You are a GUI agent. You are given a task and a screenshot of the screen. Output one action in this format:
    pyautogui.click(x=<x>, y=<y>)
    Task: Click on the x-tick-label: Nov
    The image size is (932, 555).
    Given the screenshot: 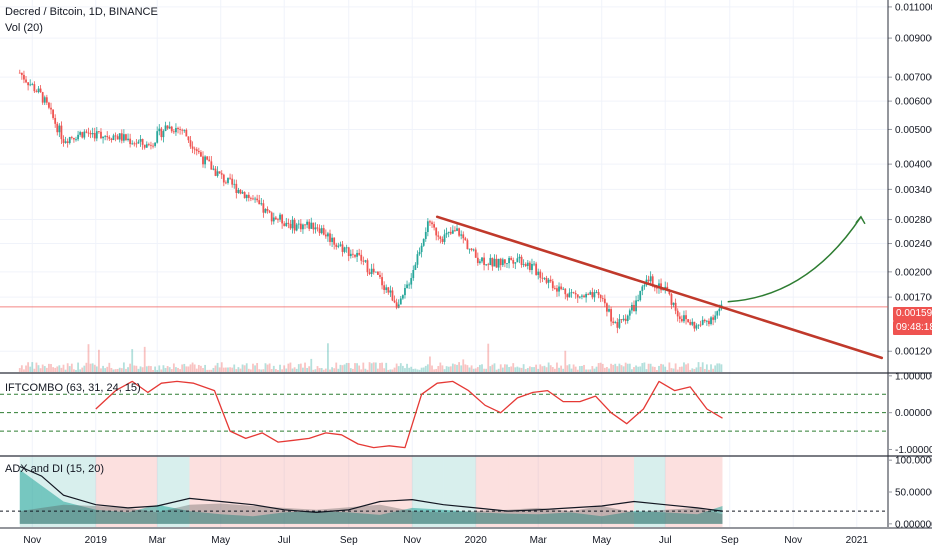 What is the action you would take?
    pyautogui.click(x=32, y=540)
    